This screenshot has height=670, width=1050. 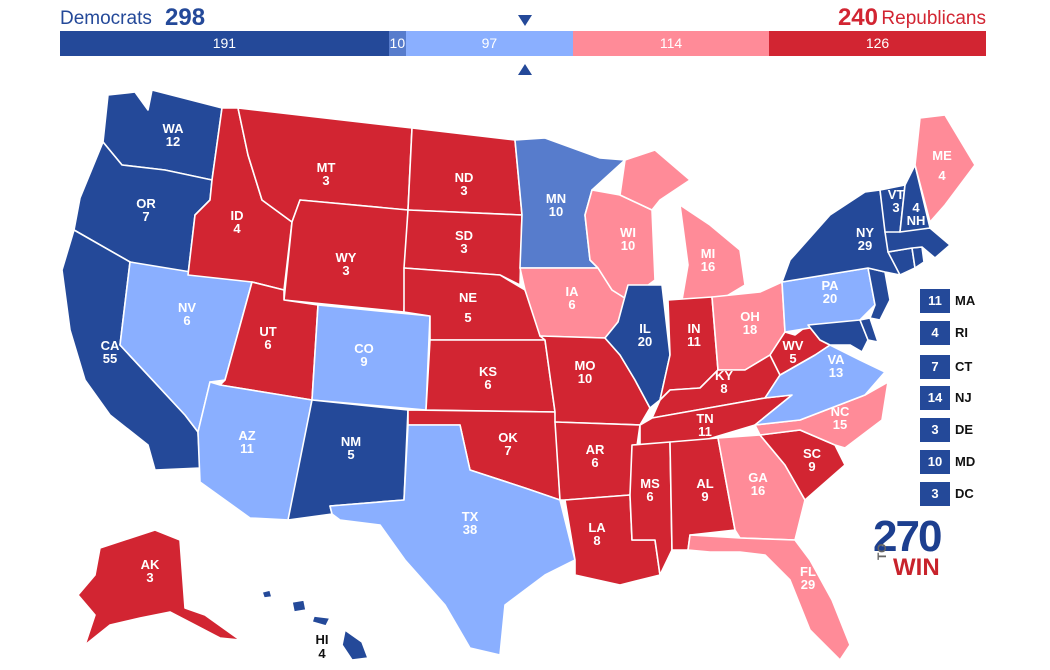 What do you see at coordinates (556, 211) in the screenshot?
I see `svg-text: 10` at bounding box center [556, 211].